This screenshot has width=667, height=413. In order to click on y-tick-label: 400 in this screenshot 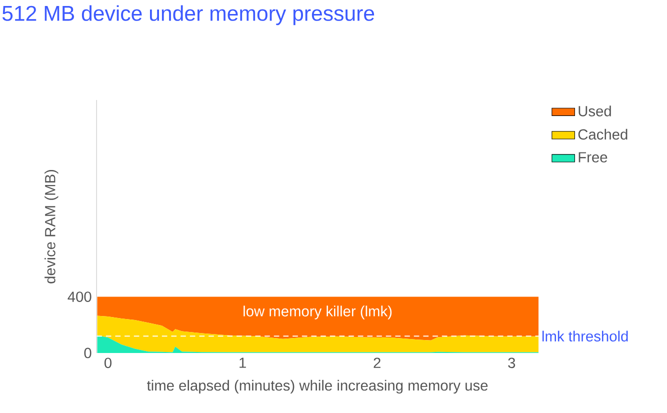, I will do `click(80, 297)`.